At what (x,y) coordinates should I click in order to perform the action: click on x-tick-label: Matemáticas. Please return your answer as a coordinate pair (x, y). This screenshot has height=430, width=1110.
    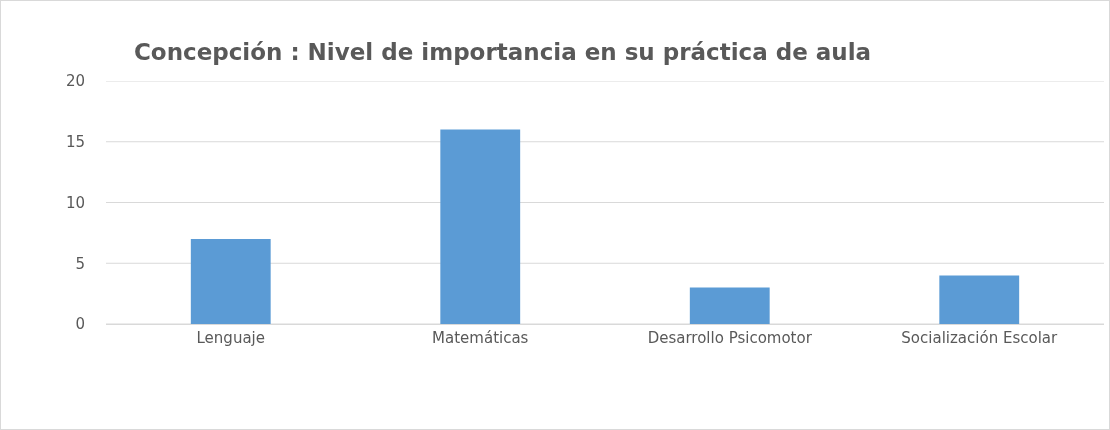
    Looking at the image, I should click on (480, 338).